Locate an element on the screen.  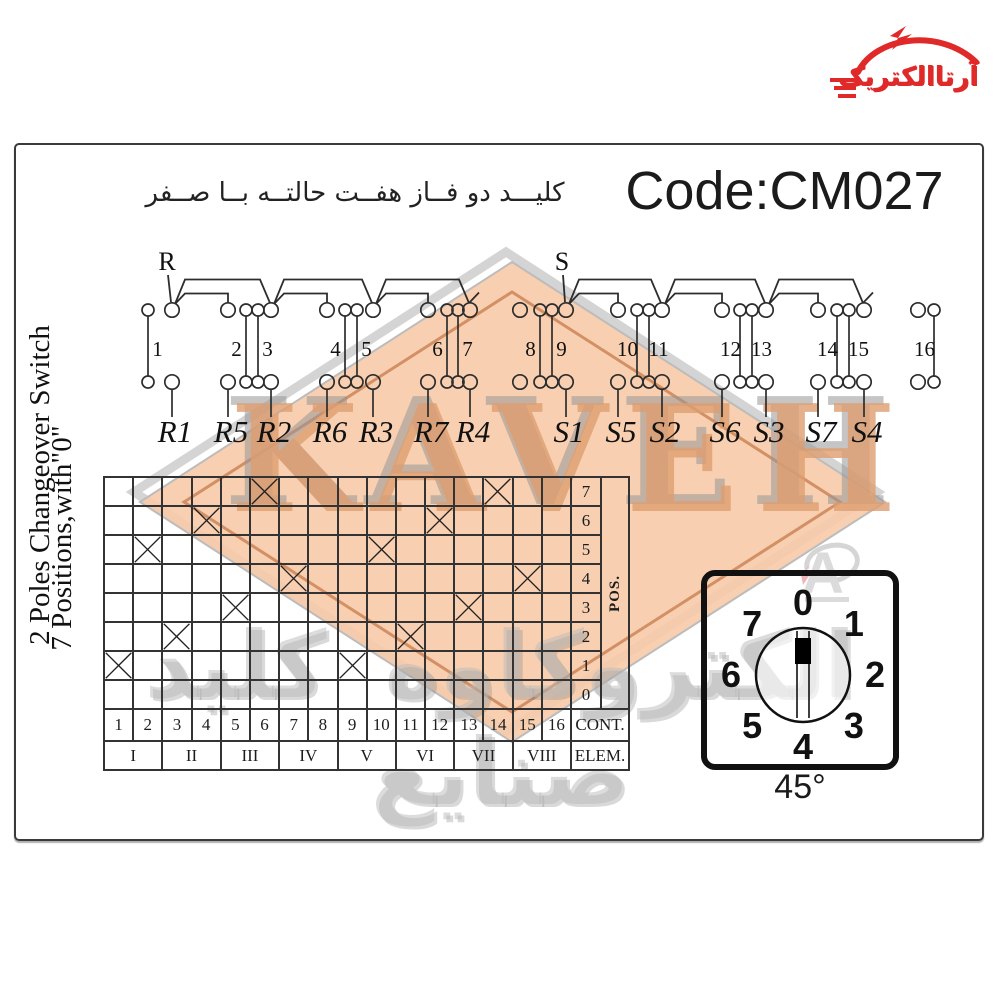
contact-number-cell: 7 is located at coordinates (295, 726).